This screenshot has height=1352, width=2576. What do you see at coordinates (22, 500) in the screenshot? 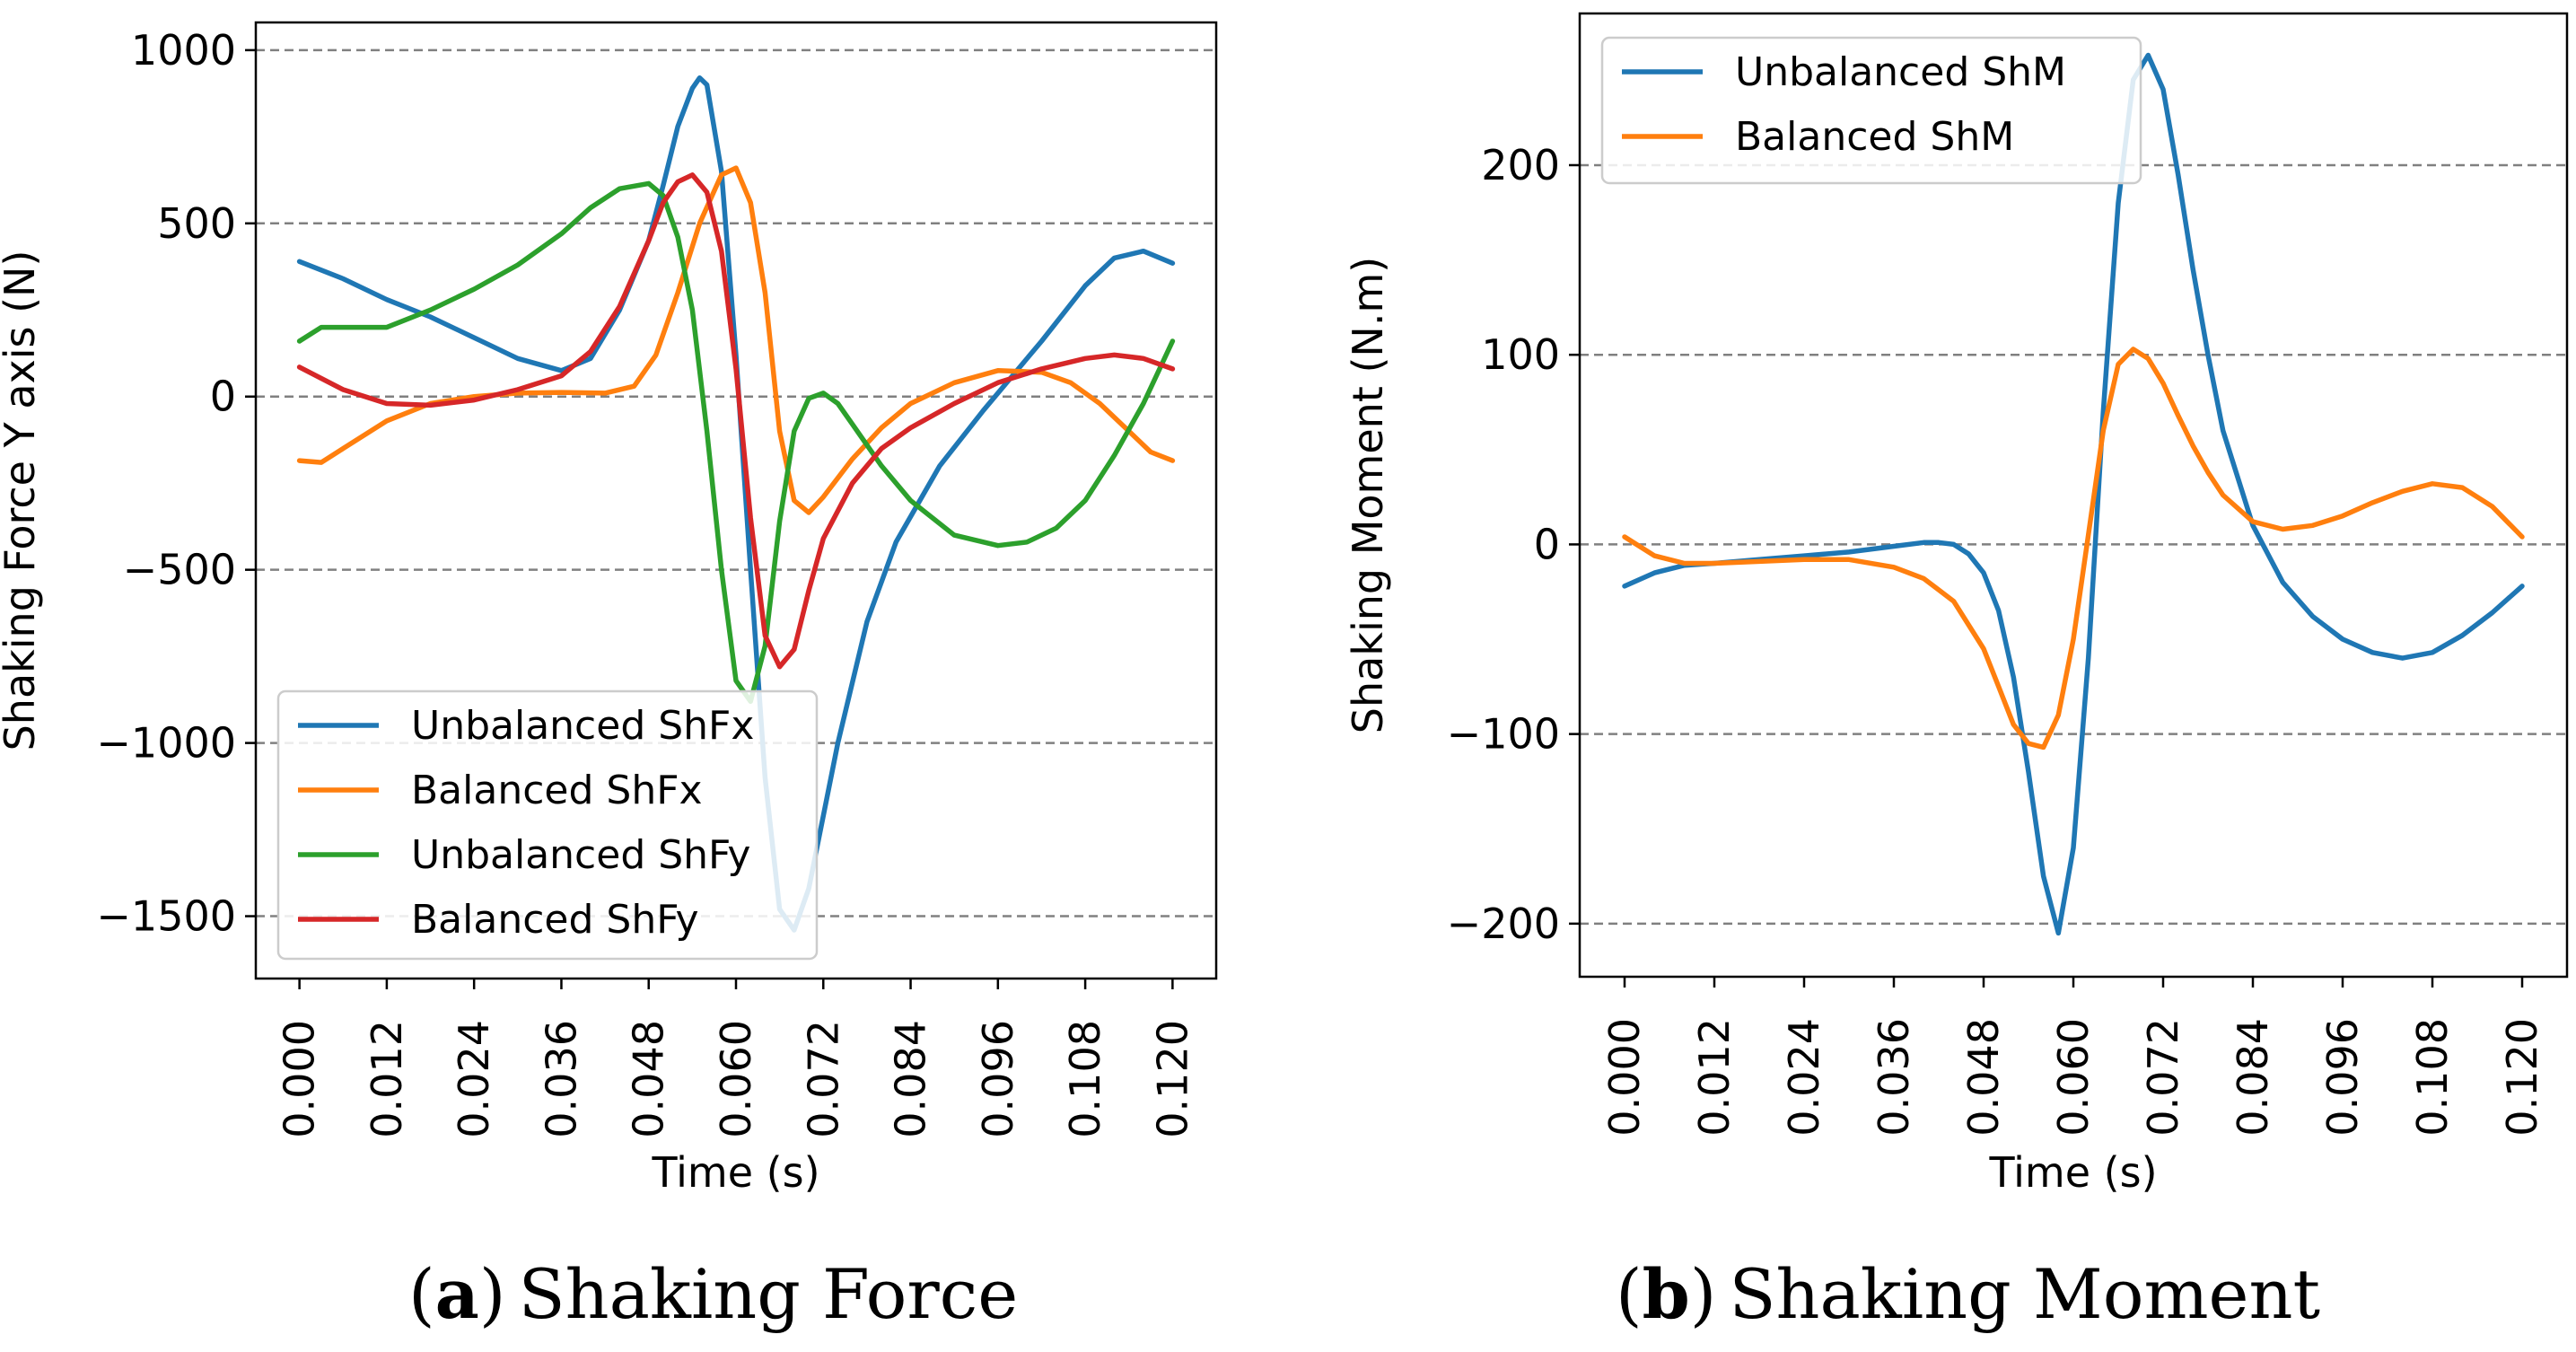
I see `y-axis-label: Shaking Force Y axis (N)` at bounding box center [22, 500].